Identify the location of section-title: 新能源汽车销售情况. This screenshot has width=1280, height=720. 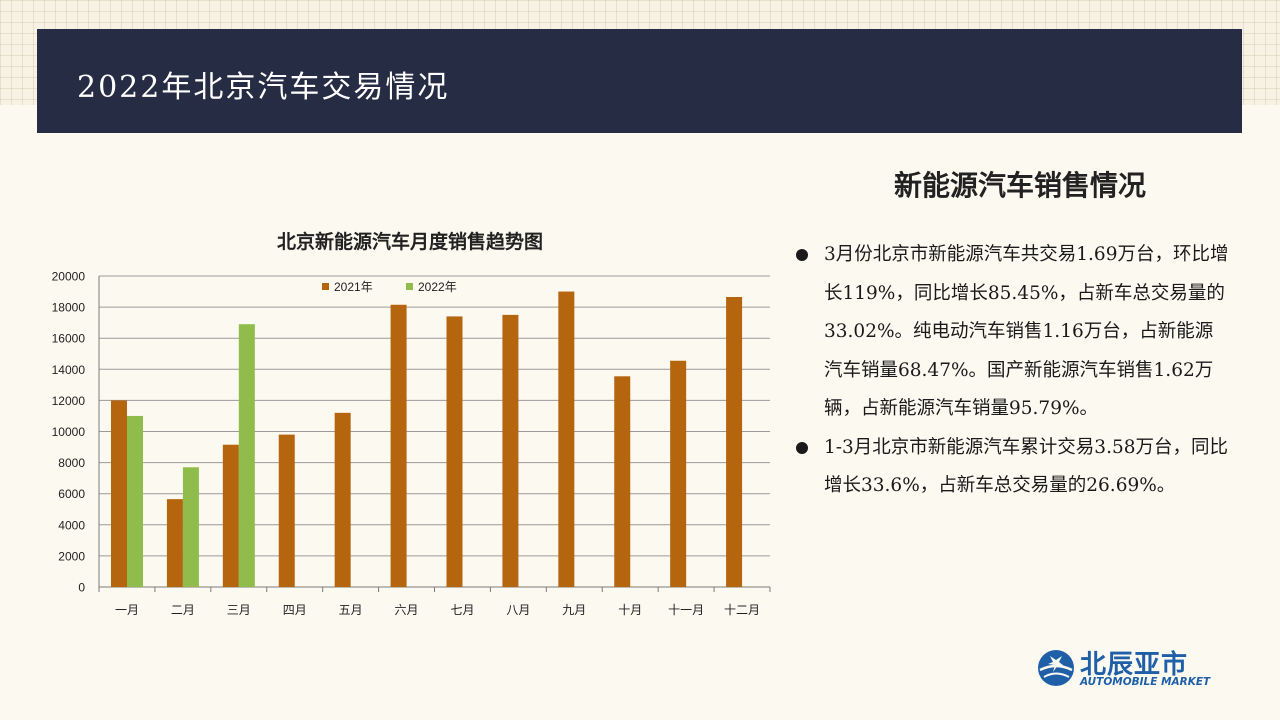
(1019, 185).